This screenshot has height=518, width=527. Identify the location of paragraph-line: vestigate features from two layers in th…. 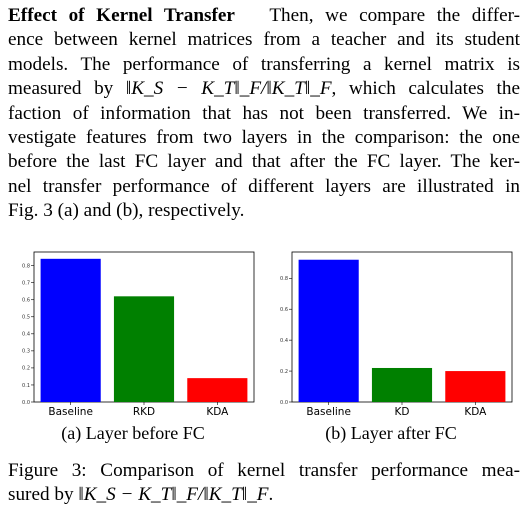
(264, 138).